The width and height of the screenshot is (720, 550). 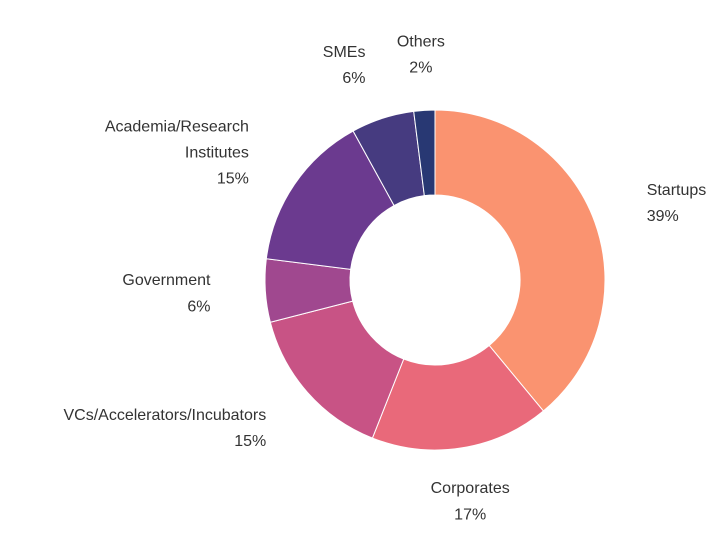 I want to click on slice-label: SMEs, so click(x=344, y=52).